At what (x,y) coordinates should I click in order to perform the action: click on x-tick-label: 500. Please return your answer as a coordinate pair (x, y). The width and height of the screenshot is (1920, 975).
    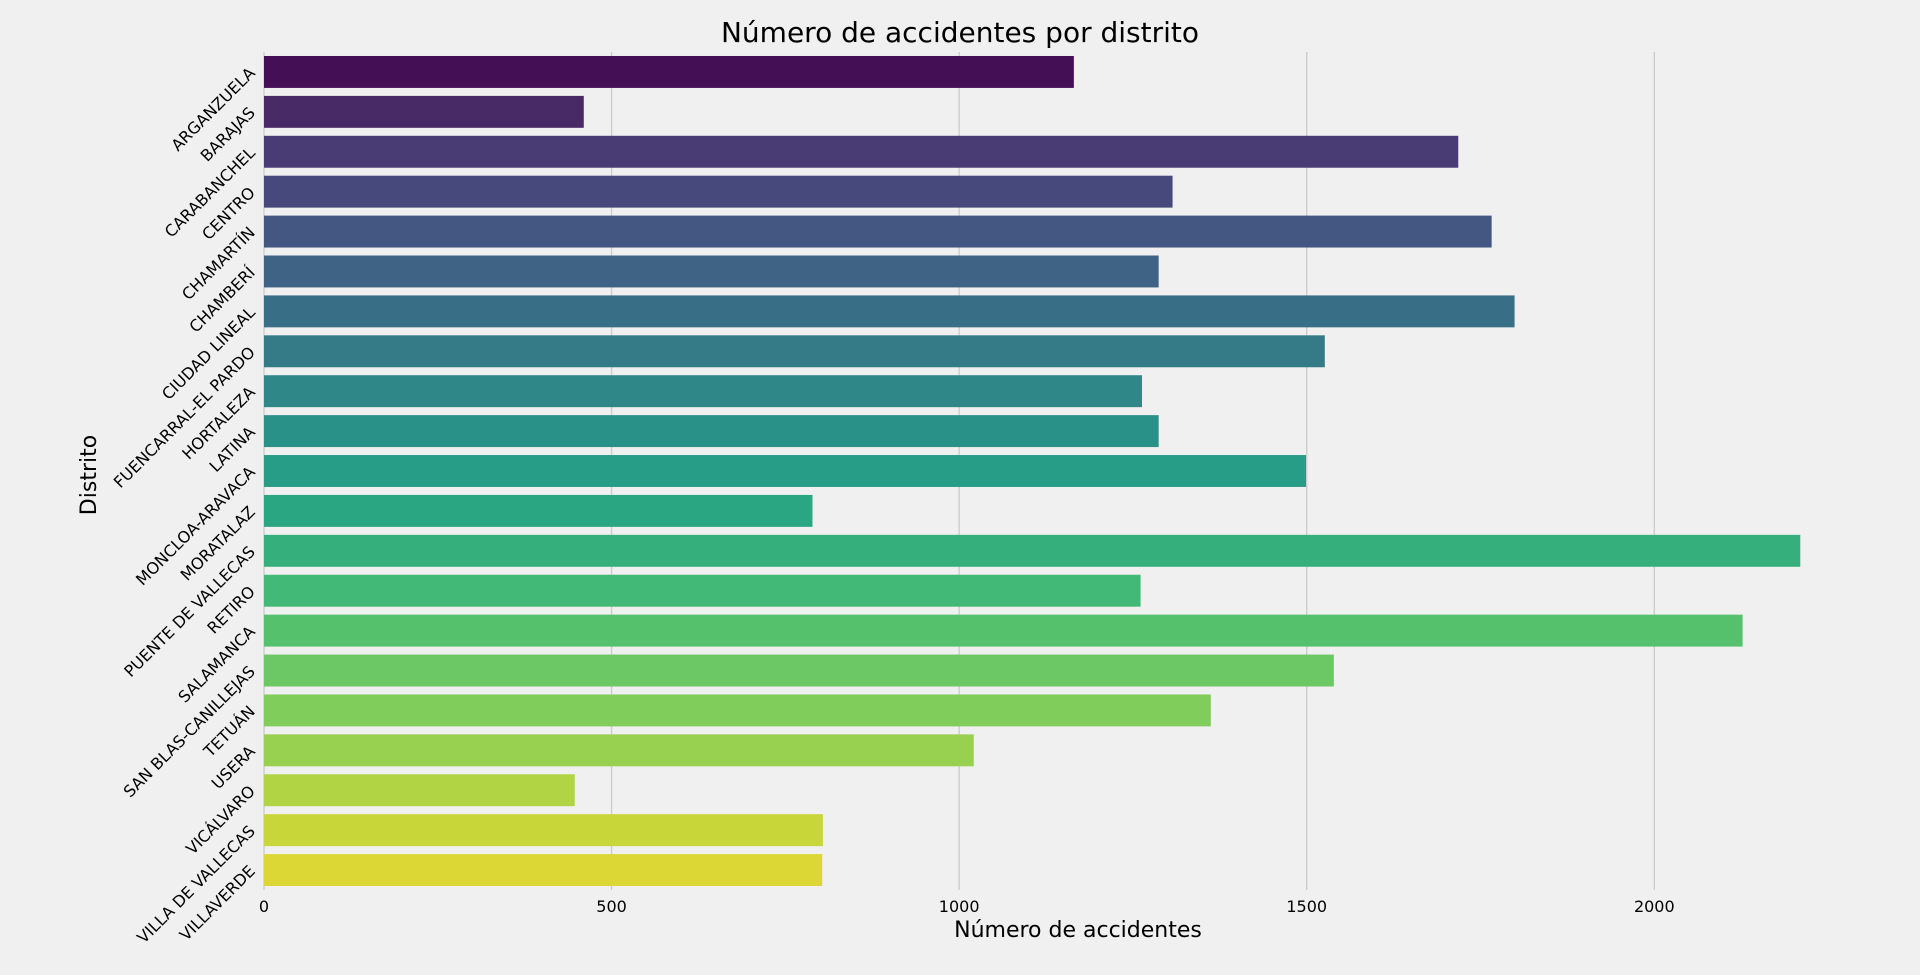
    Looking at the image, I should click on (611, 906).